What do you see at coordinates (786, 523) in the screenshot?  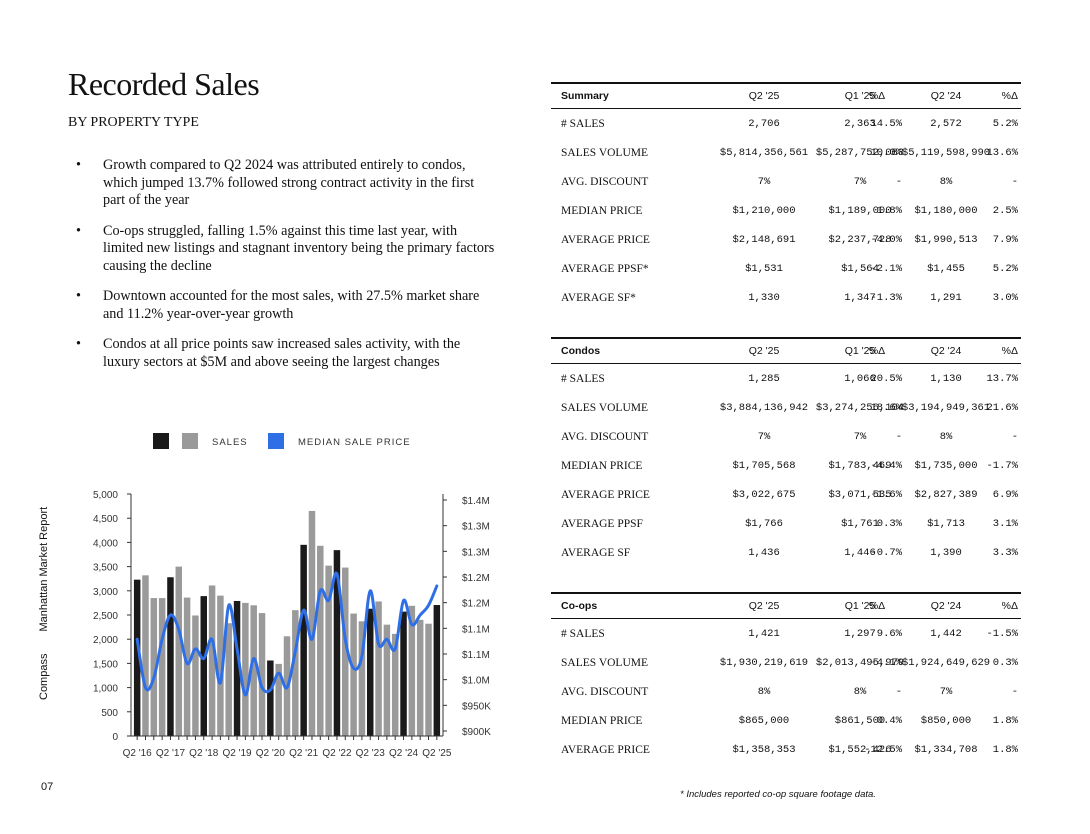 I see `table-row: AVERAGE PPSF $1,766 $1,761 0.3% $1,713 3.1%` at bounding box center [786, 523].